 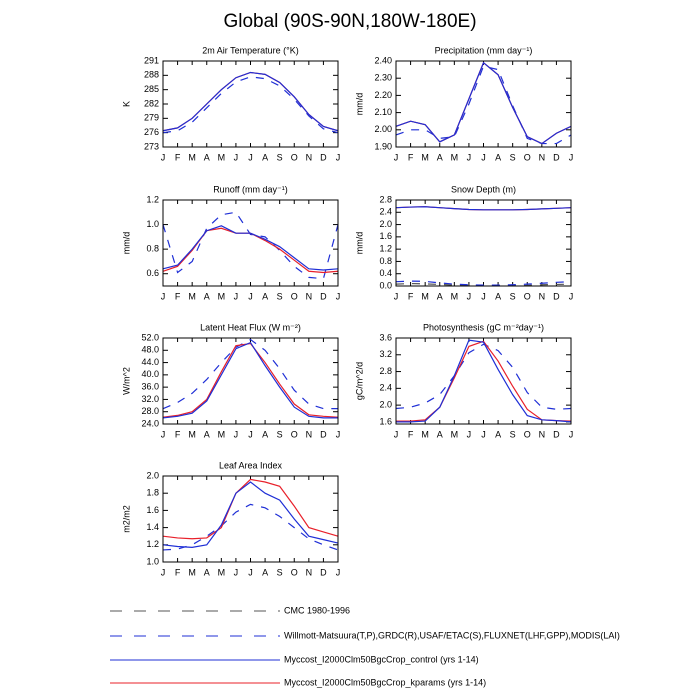 What do you see at coordinates (483, 327) in the screenshot?
I see `panel-title: Photosynthesis (gC m⁻²day⁻¹)` at bounding box center [483, 327].